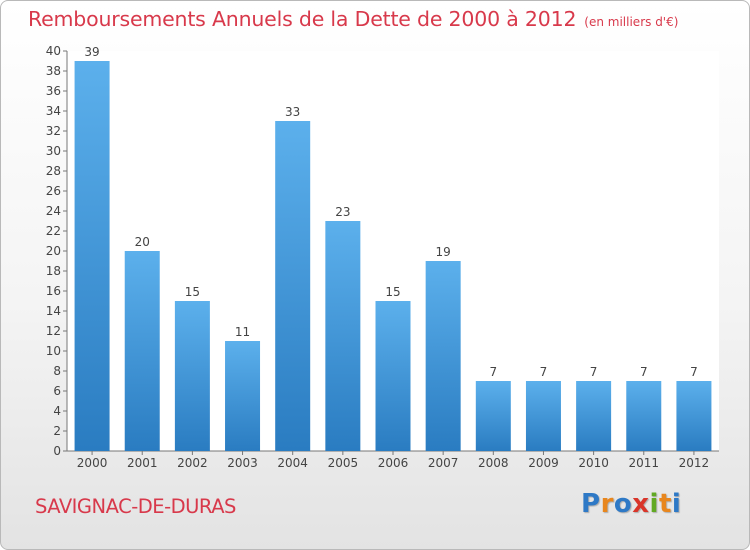 The image size is (750, 550). Describe the element at coordinates (641, 504) in the screenshot. I see `logo-letter: x` at that location.